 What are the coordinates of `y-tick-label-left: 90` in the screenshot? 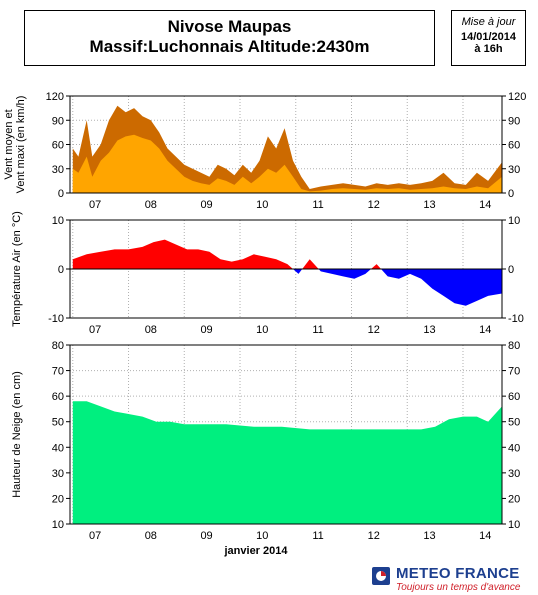 It's located at (58, 121).